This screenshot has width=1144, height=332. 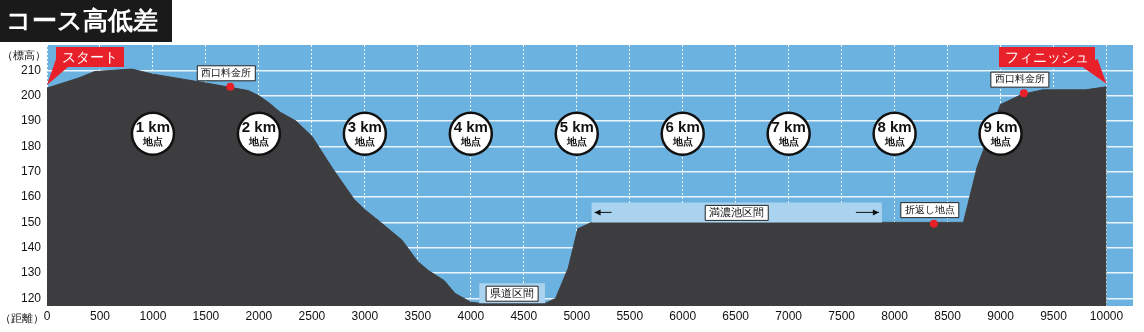 What do you see at coordinates (100, 315) in the screenshot?
I see `x-tick-label: 500` at bounding box center [100, 315].